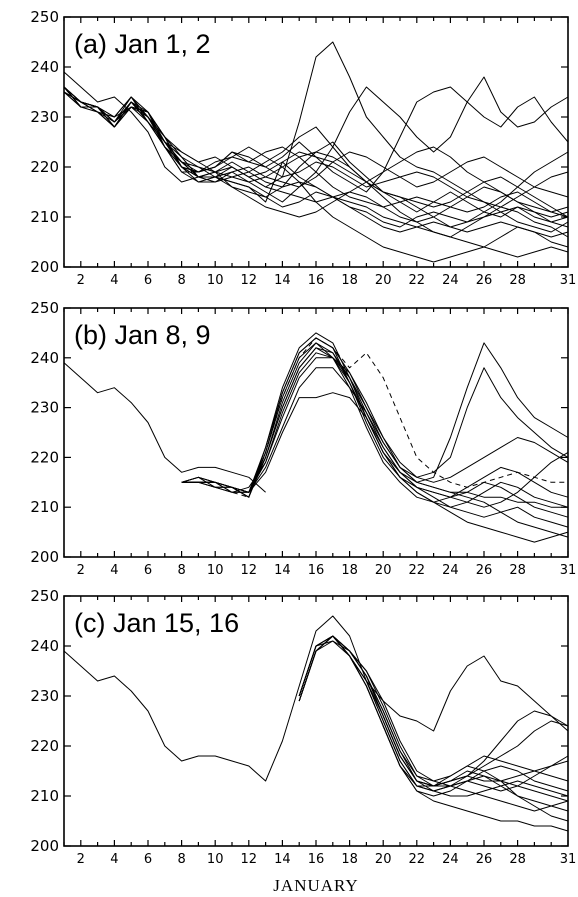  Describe the element at coordinates (44, 596) in the screenshot. I see `y-tick-label-c: 250` at that location.